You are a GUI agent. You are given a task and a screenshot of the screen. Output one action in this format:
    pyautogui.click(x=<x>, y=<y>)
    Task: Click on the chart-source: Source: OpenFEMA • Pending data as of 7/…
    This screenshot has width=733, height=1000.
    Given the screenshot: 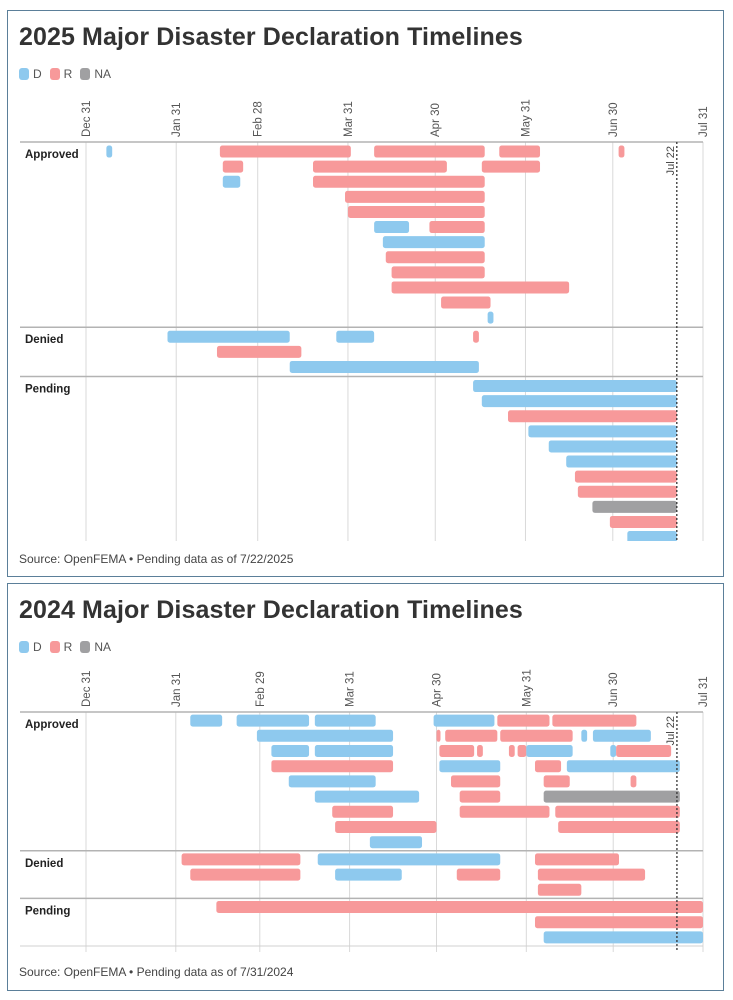 What is the action you would take?
    pyautogui.click(x=156, y=972)
    